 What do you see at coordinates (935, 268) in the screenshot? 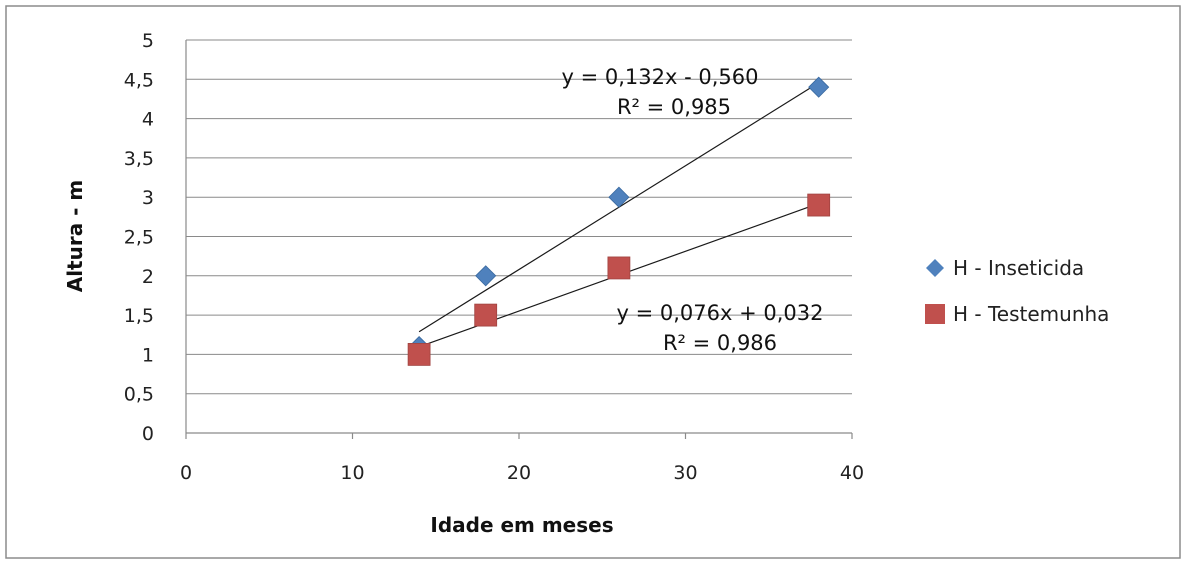
I see `legend-marker-inseticida` at bounding box center [935, 268].